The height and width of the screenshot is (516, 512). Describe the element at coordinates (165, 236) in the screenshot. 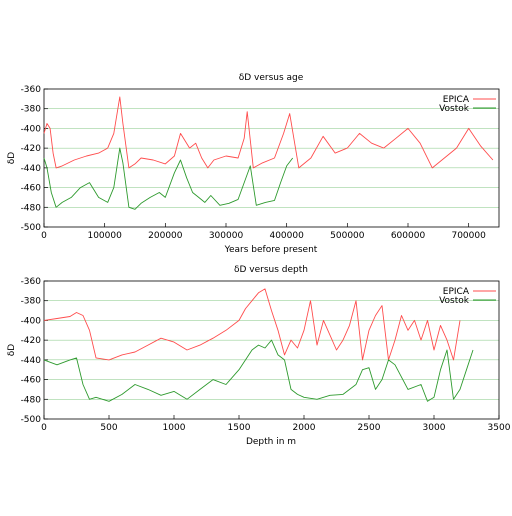

I see `x-tick-label: 200000` at that location.